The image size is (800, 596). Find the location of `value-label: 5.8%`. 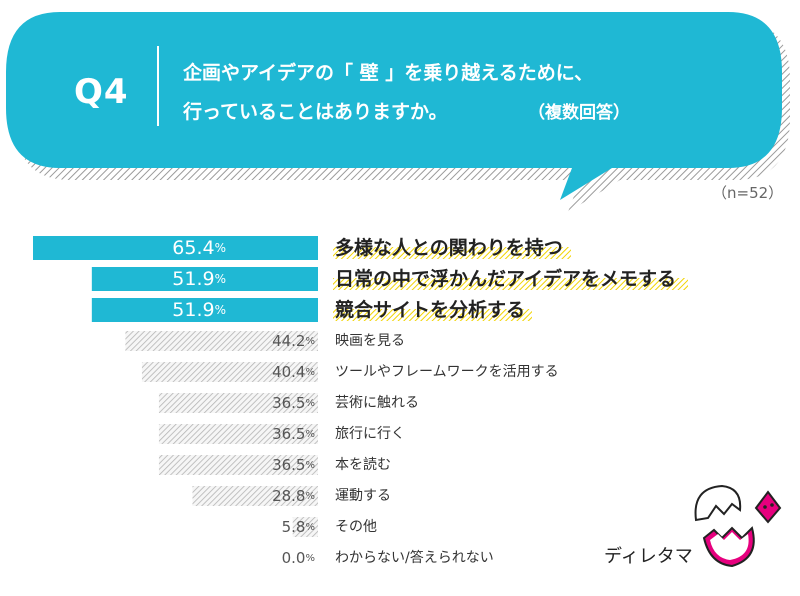

value-label: 5.8% is located at coordinates (298, 527).